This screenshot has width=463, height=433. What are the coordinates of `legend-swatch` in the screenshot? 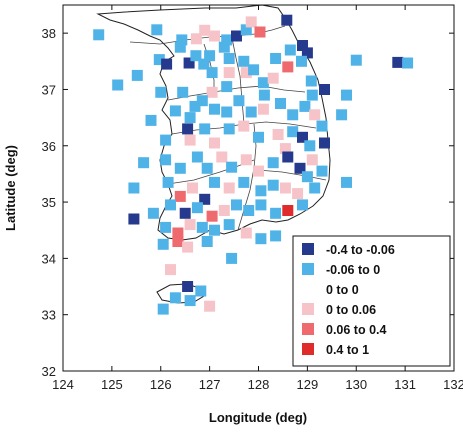 It's located at (308, 349).